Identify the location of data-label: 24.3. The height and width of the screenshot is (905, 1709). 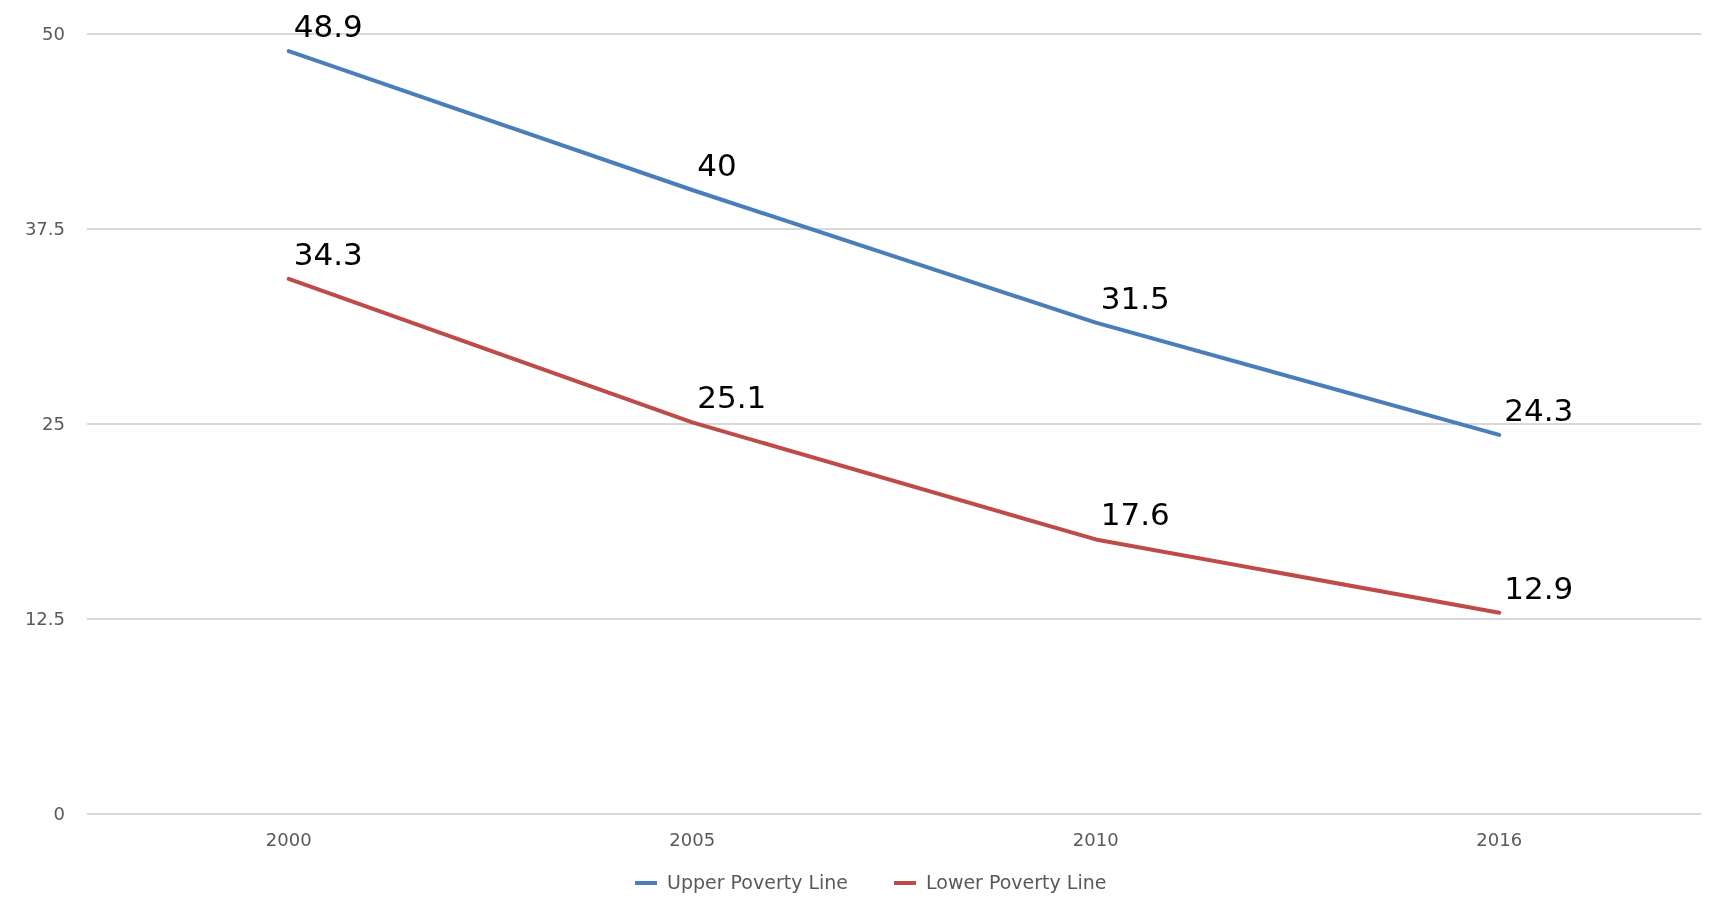
(1539, 409).